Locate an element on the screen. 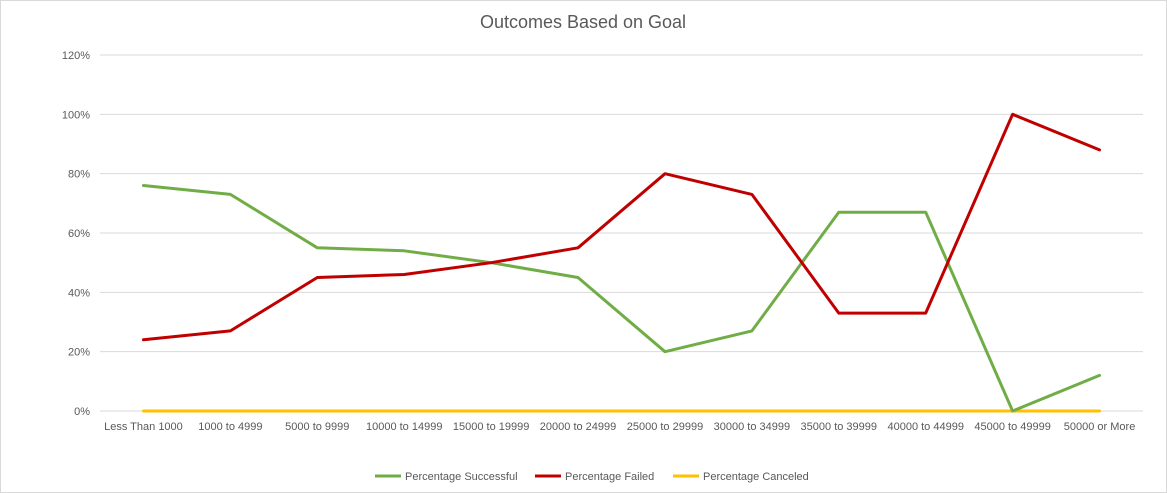  x-tick-label: 30000 to 34999 is located at coordinates (752, 427).